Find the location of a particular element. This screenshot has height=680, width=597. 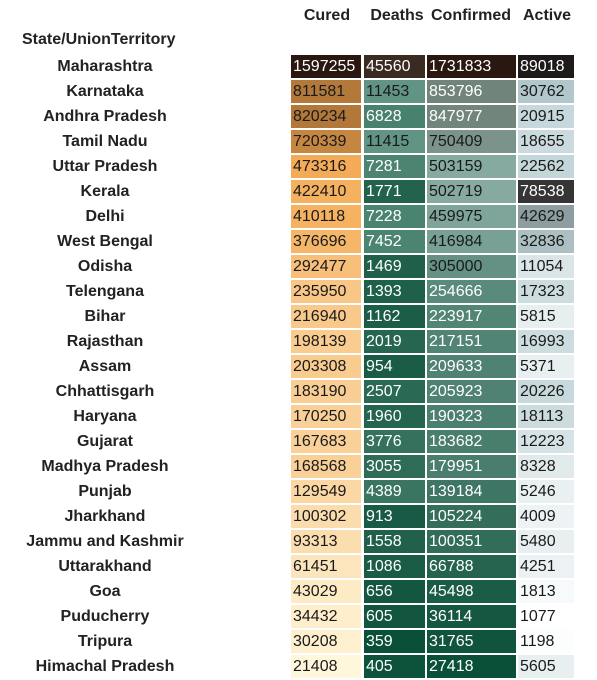

table-row: Uttarakhand 61451 1086 66788 4251 is located at coordinates (298, 566).